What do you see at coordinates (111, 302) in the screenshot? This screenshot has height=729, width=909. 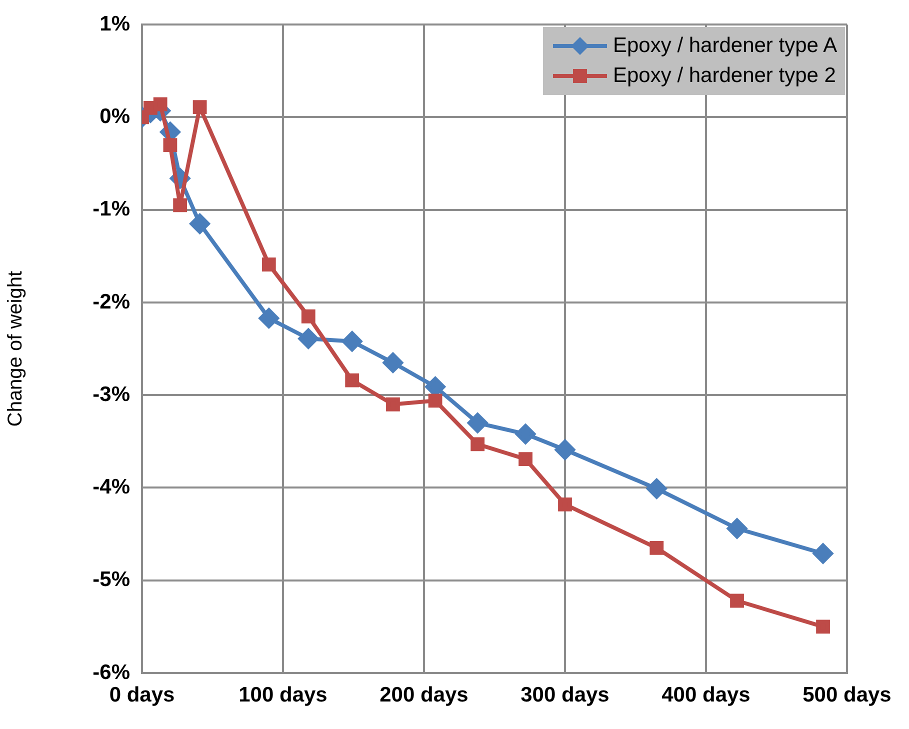 I see `y-tick-label: -2%` at bounding box center [111, 302].